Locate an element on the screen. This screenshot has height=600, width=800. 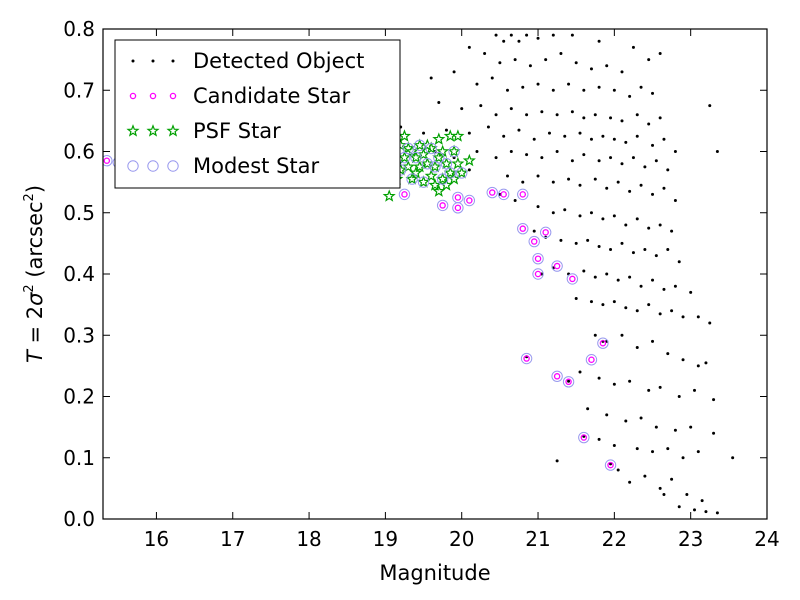
y-axis-label-exp: 2 is located at coordinates (29, 288).